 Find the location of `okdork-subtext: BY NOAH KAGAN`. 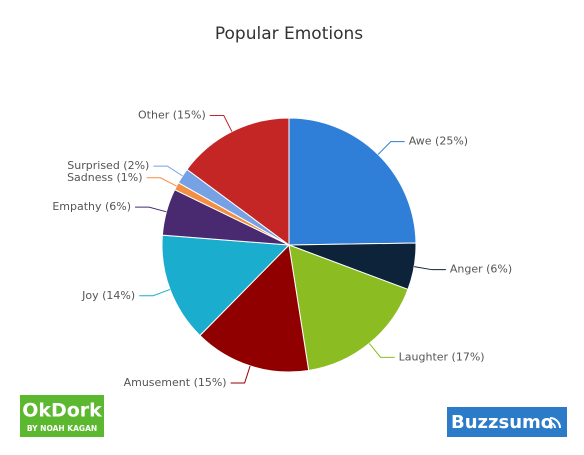

okdork-subtext: BY NOAH KAGAN is located at coordinates (62, 428).